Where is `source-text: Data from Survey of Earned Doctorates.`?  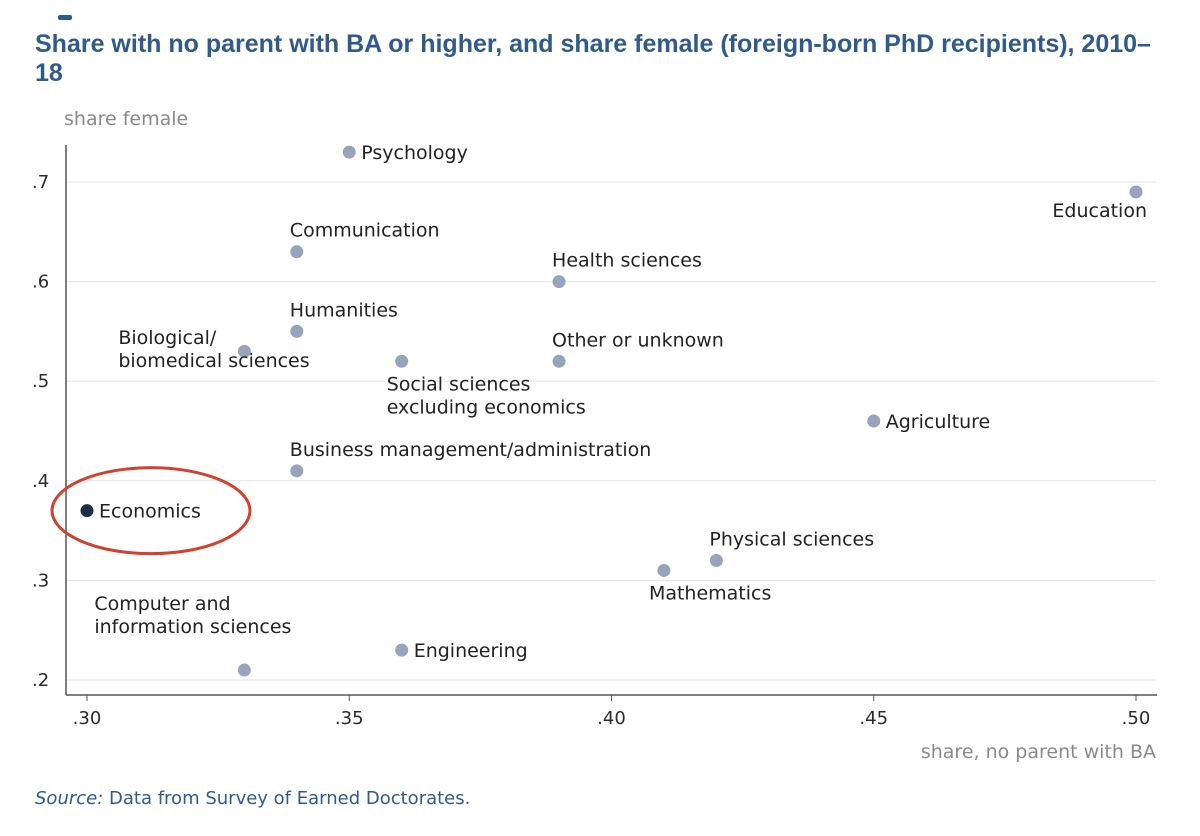 source-text: Data from Survey of Earned Doctorates. is located at coordinates (287, 798).